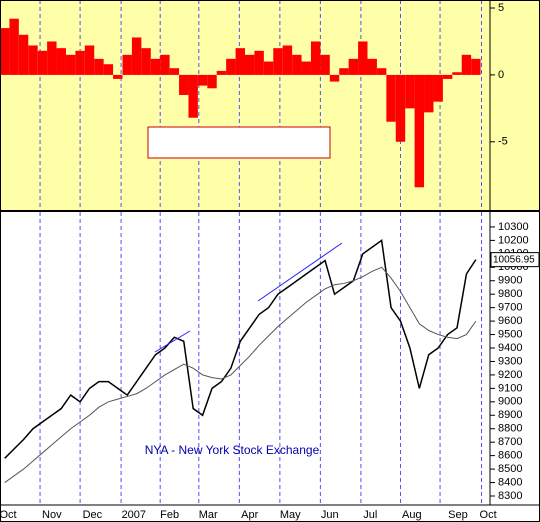 Image resolution: width=540 pixels, height=522 pixels. Describe the element at coordinates (458, 515) in the screenshot. I see `x-tick-label: Sep` at that location.